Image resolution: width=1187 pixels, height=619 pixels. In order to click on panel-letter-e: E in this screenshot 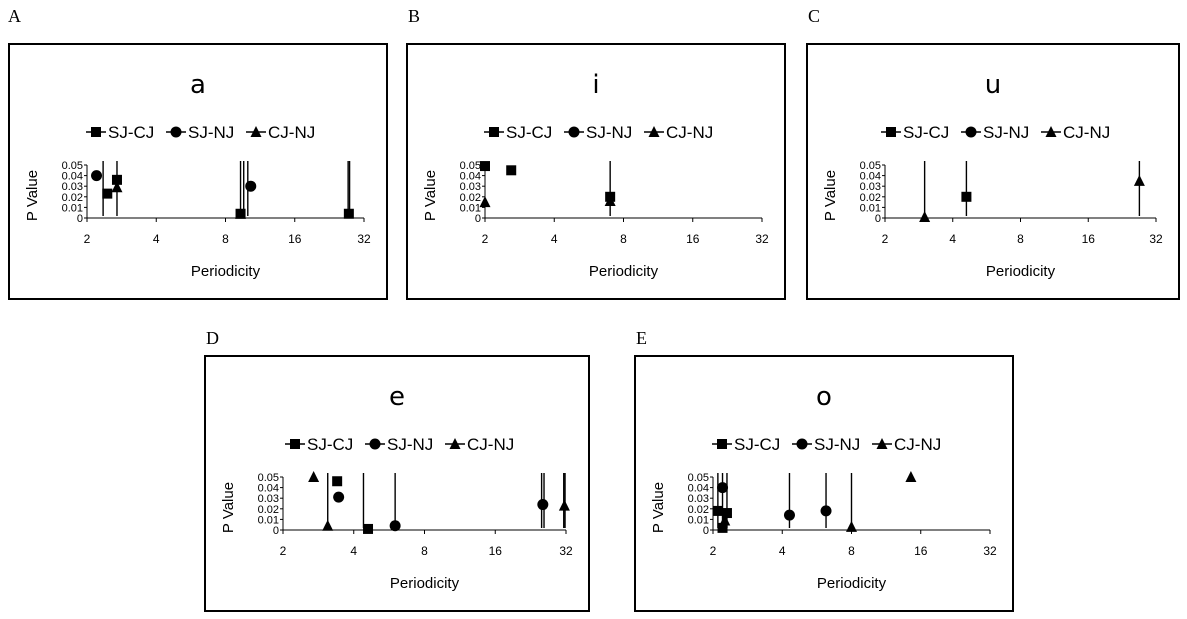, I will do `click(641, 338)`.